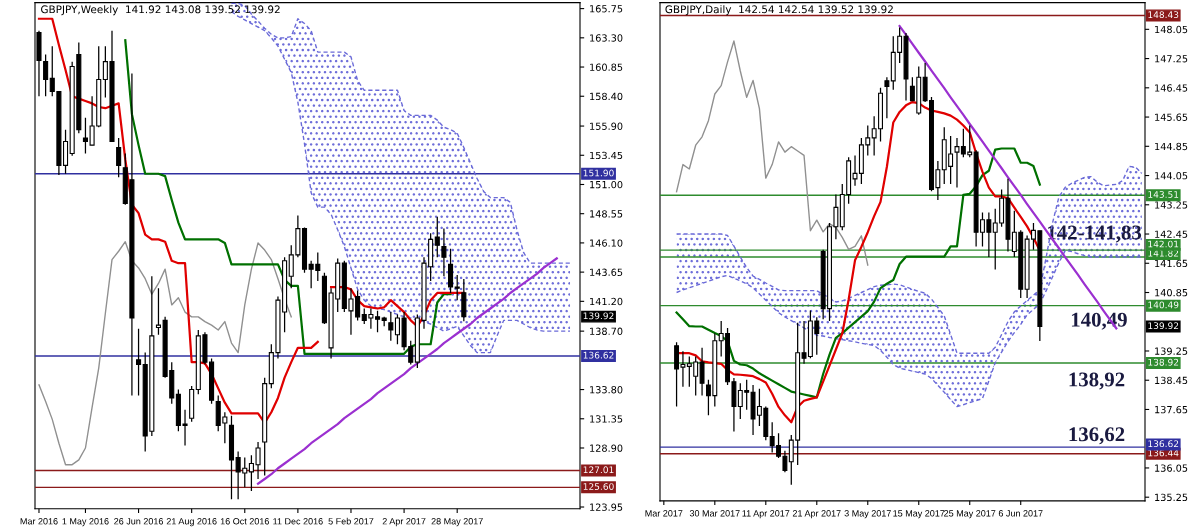  Describe the element at coordinates (606, 67) in the screenshot. I see `y-tick-label: 160.85` at that location.